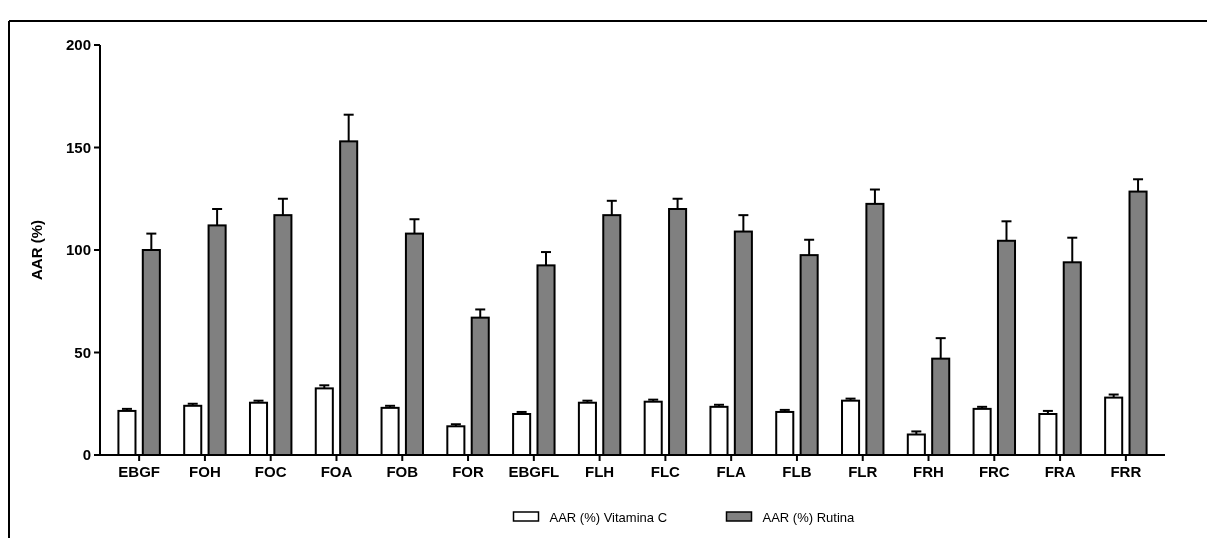 The height and width of the screenshot is (538, 1207). What do you see at coordinates (205, 471) in the screenshot?
I see `x-tick-label: FOH` at bounding box center [205, 471].